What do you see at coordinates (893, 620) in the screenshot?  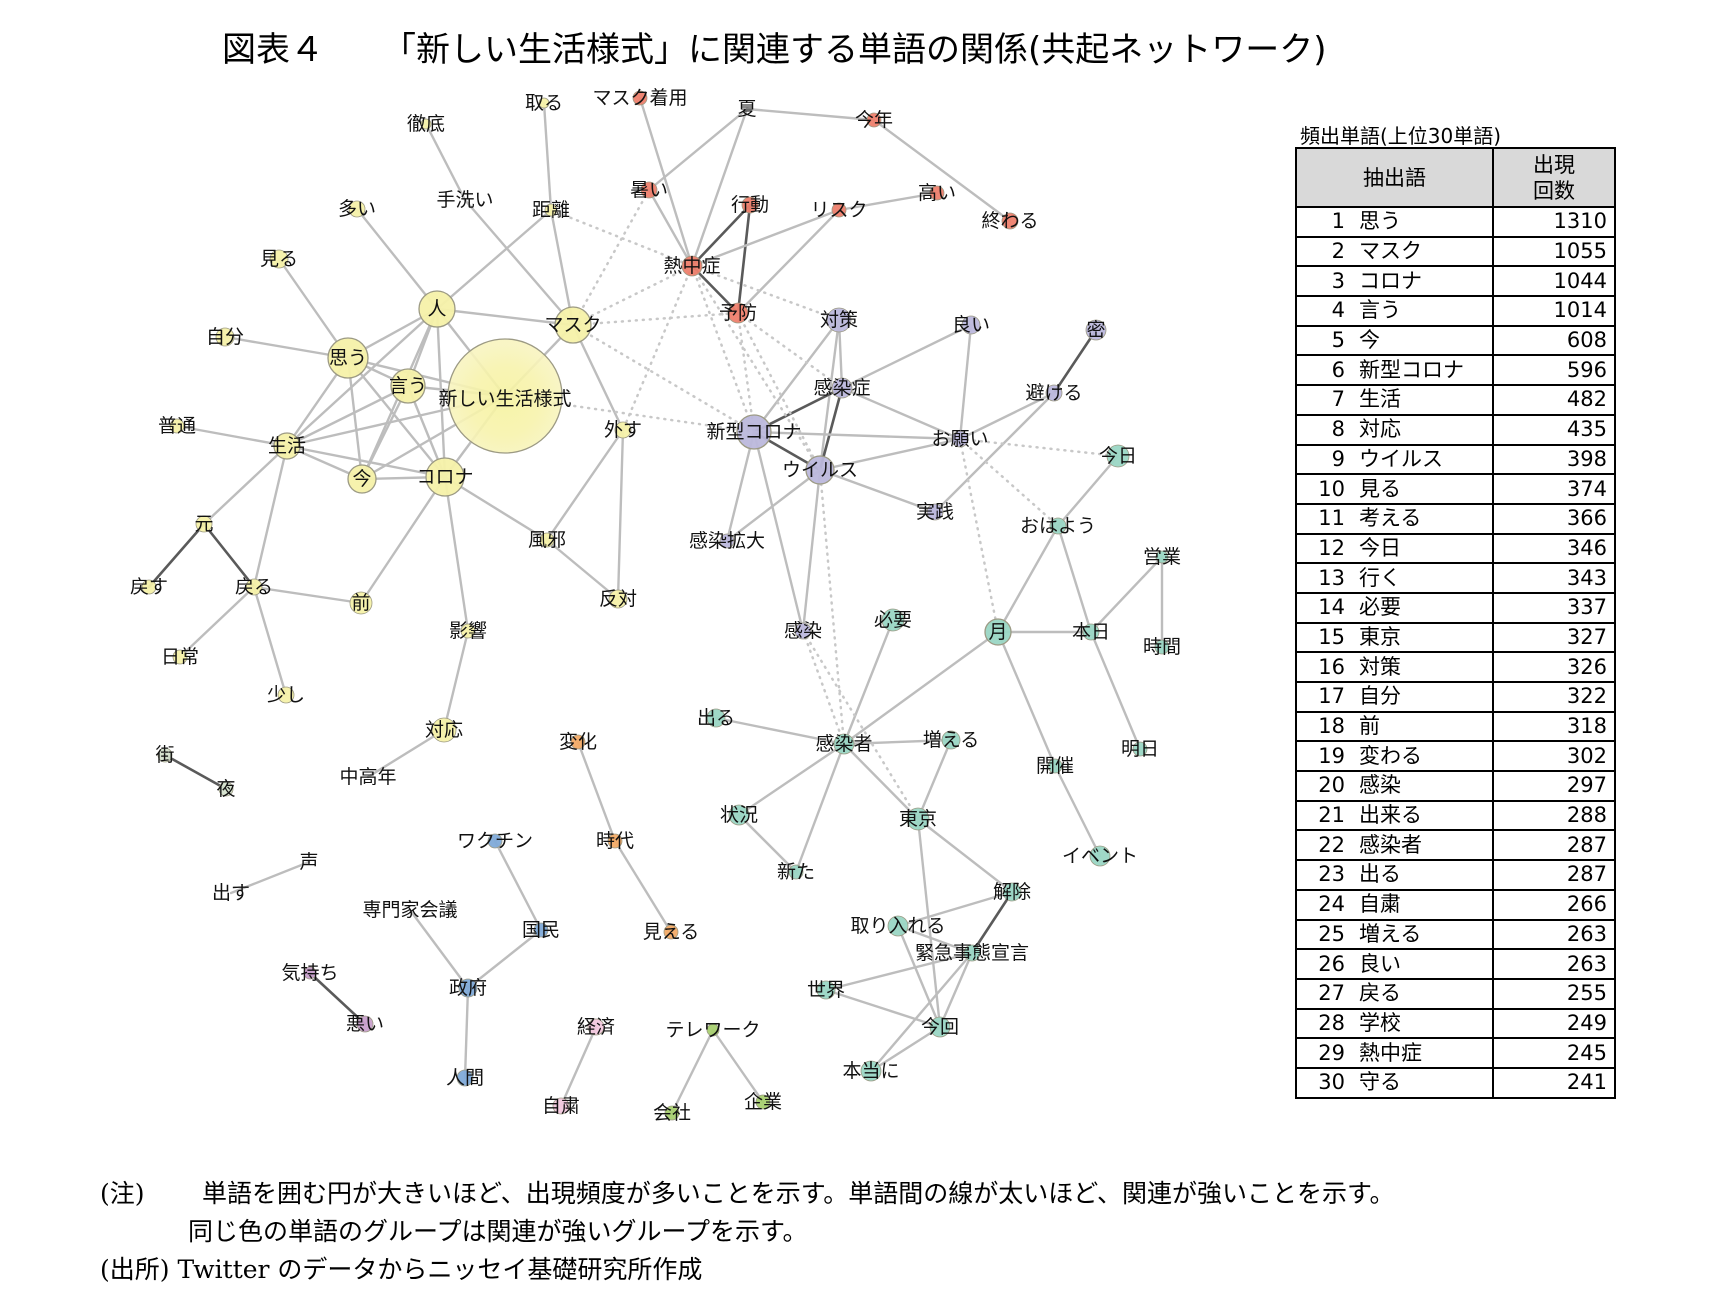 I see `node-label: 必要` at bounding box center [893, 620].